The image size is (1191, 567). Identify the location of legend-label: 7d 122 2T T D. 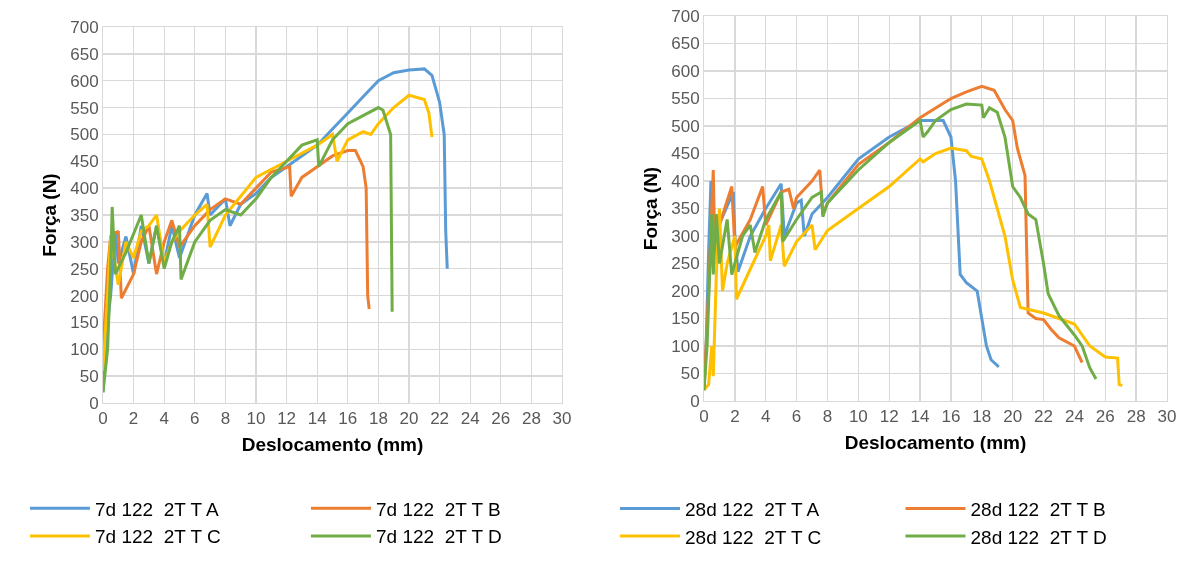
(438, 537).